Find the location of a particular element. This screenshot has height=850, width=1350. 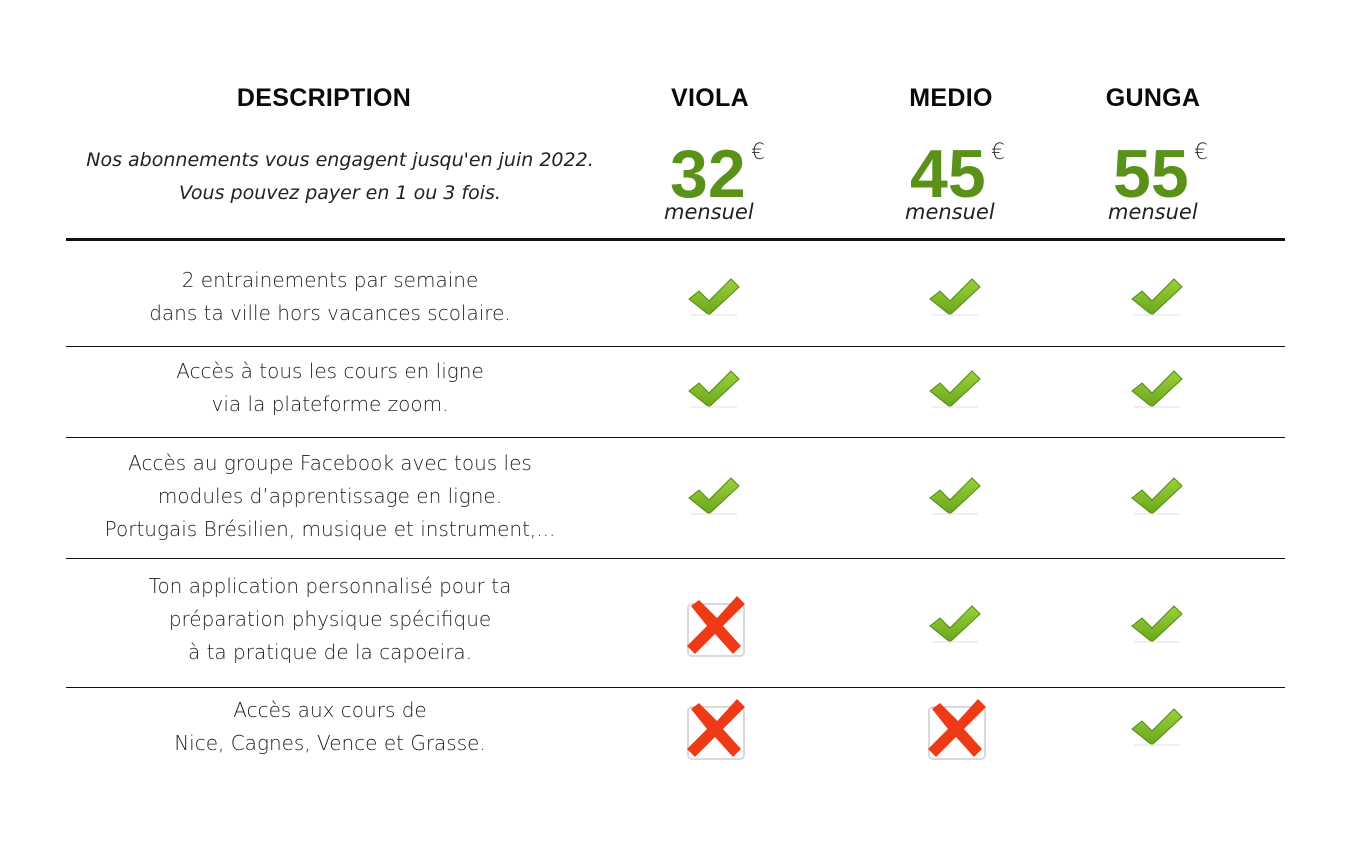

description-header: DESCRIPTION is located at coordinates (324, 98).